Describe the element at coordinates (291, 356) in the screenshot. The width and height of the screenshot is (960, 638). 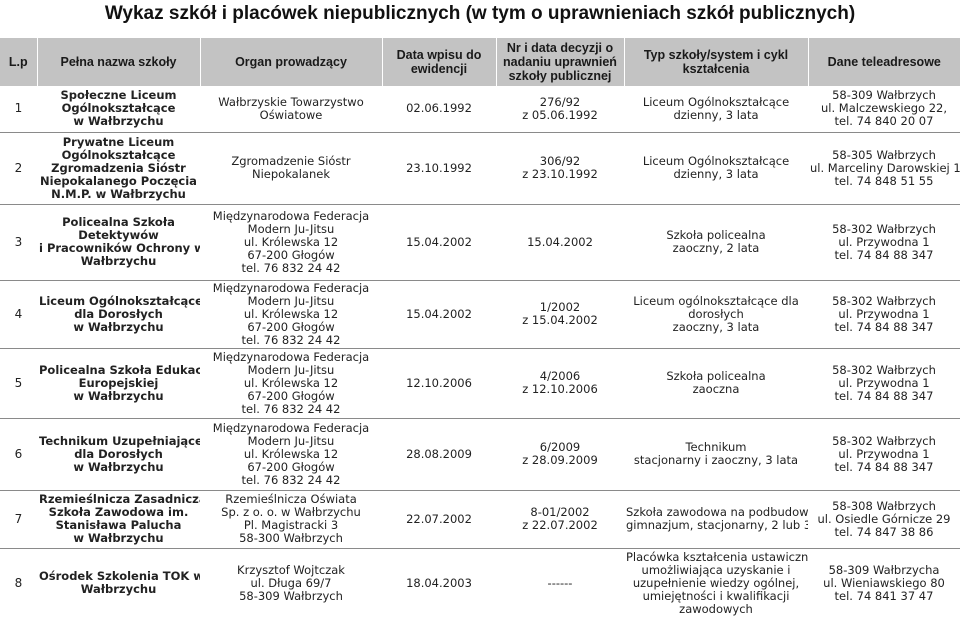
I see `cell-organ-line: Międzynarodowa Federacja` at that location.